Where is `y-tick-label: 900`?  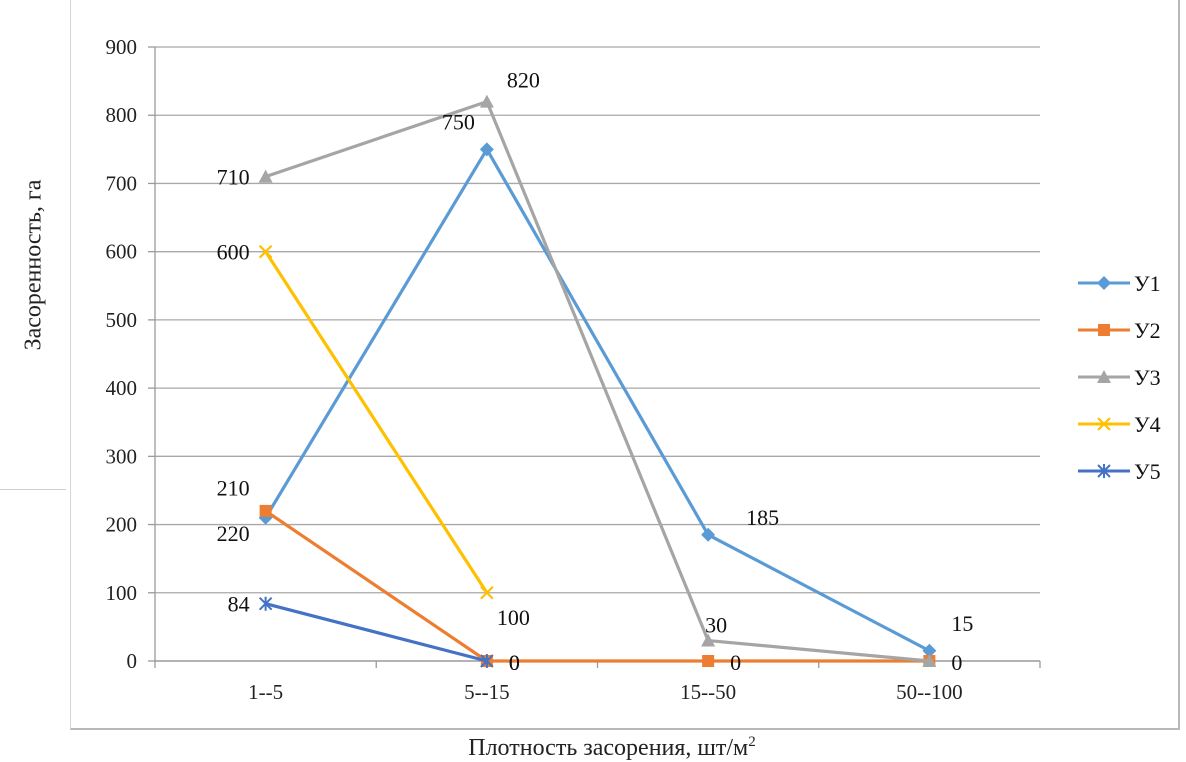
y-tick-label: 900 is located at coordinates (122, 47).